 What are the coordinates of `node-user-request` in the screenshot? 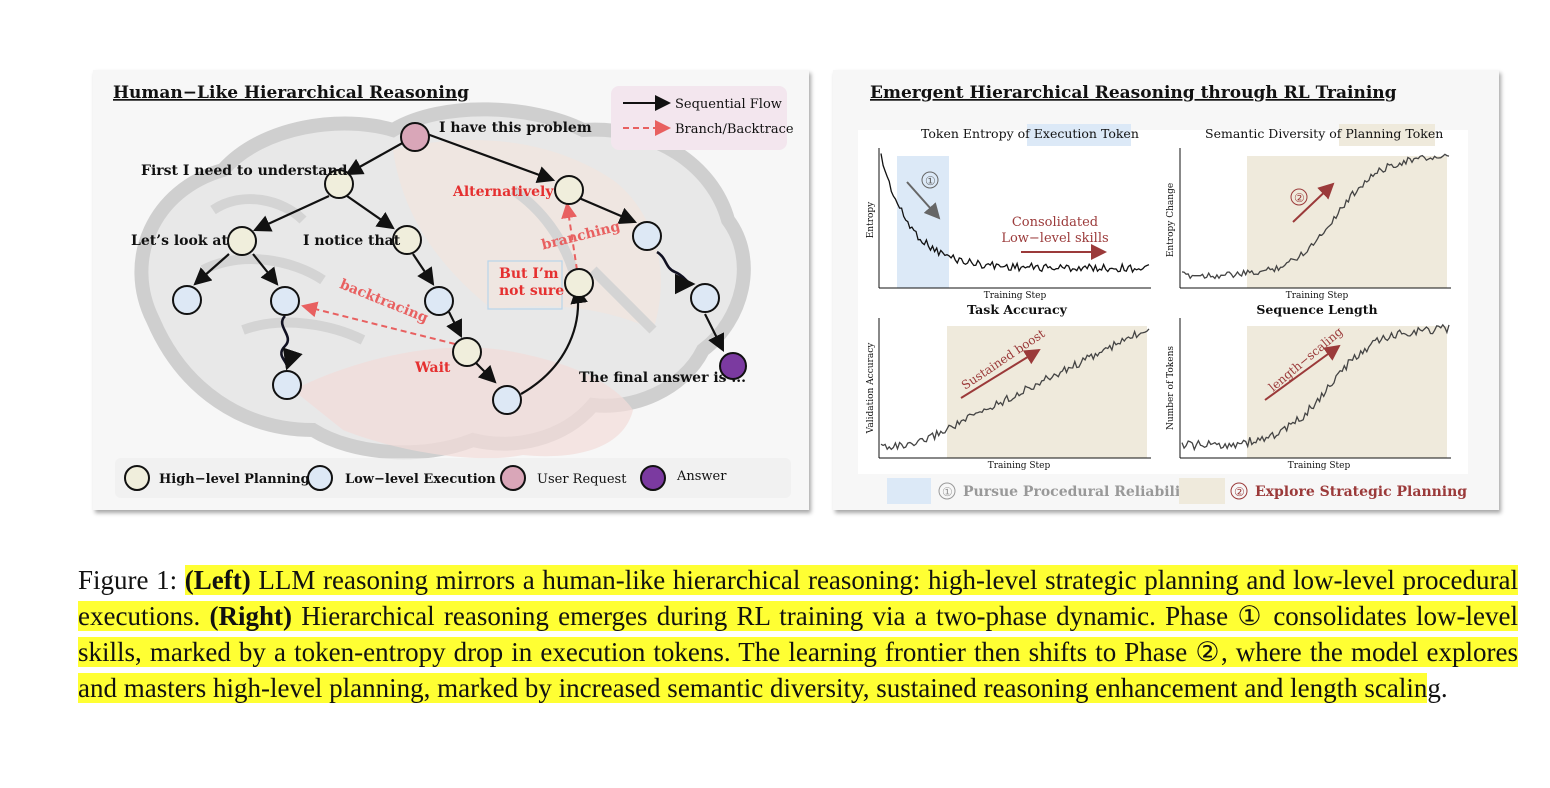 It's located at (415, 137).